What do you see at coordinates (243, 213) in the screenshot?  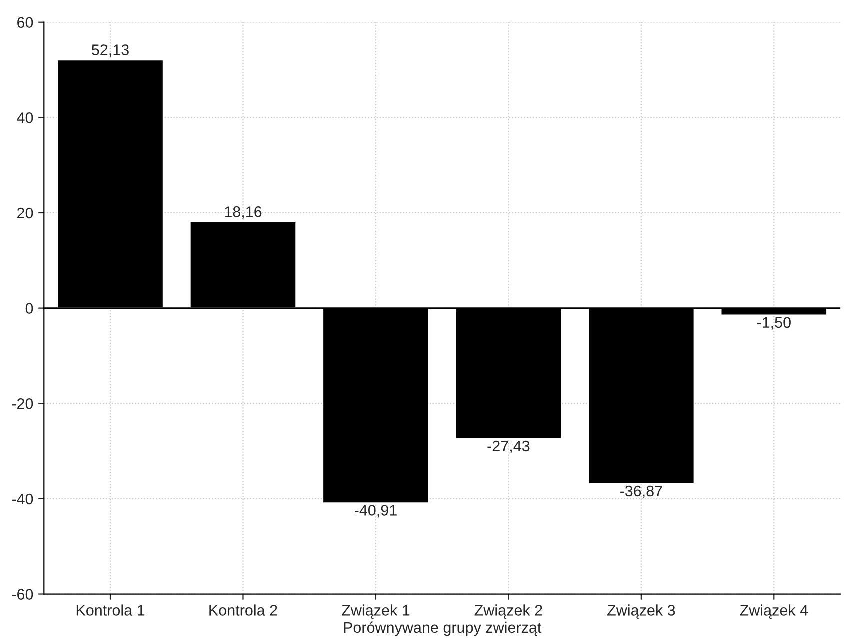 I see `data-label: 18,16` at bounding box center [243, 213].